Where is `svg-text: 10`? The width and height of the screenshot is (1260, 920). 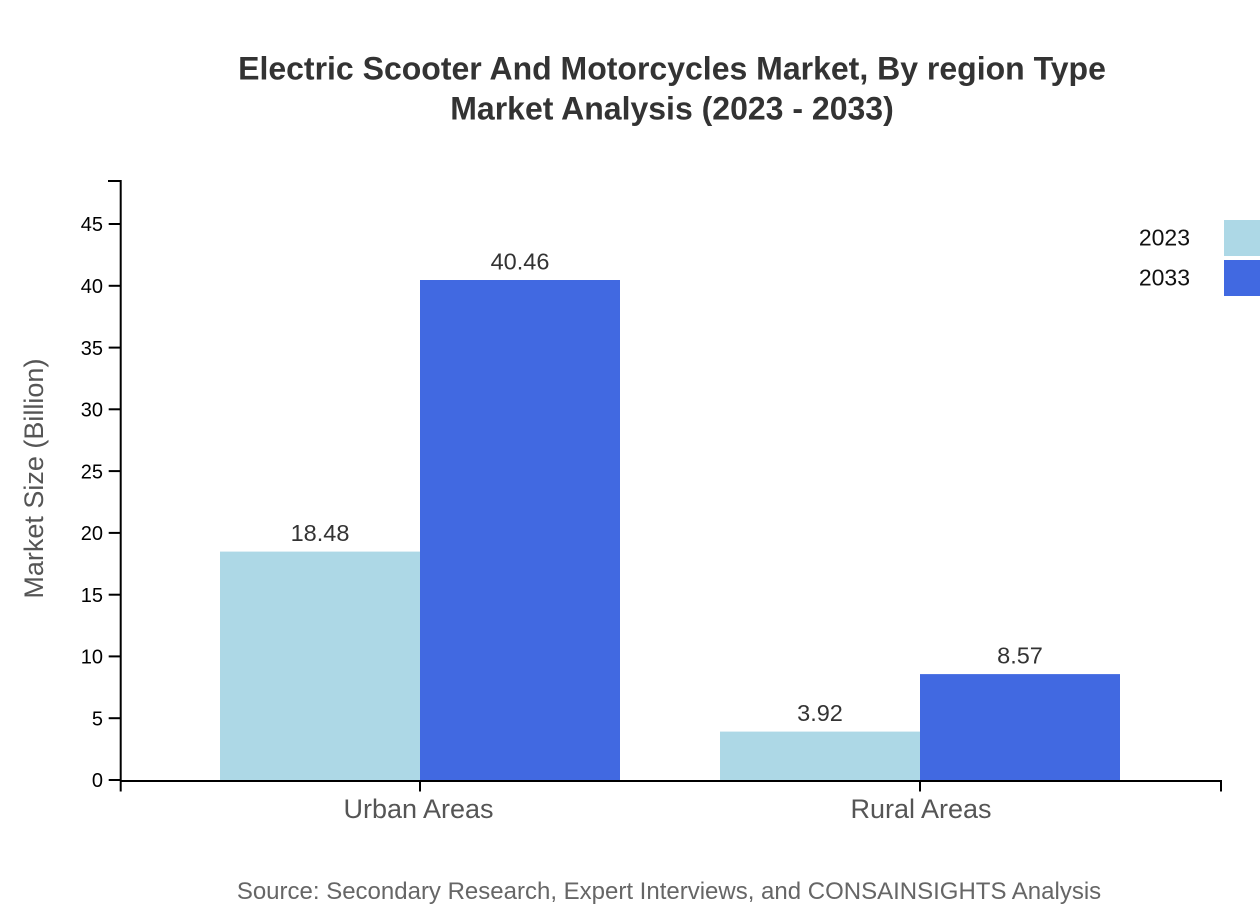 svg-text: 10 is located at coordinates (92, 658).